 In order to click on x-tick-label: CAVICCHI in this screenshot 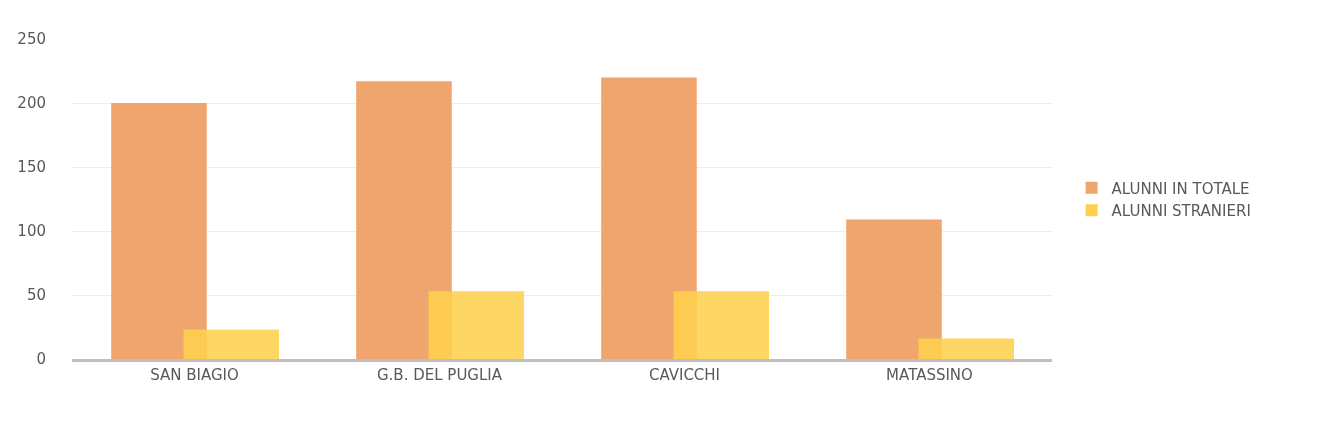, I will do `click(684, 375)`.